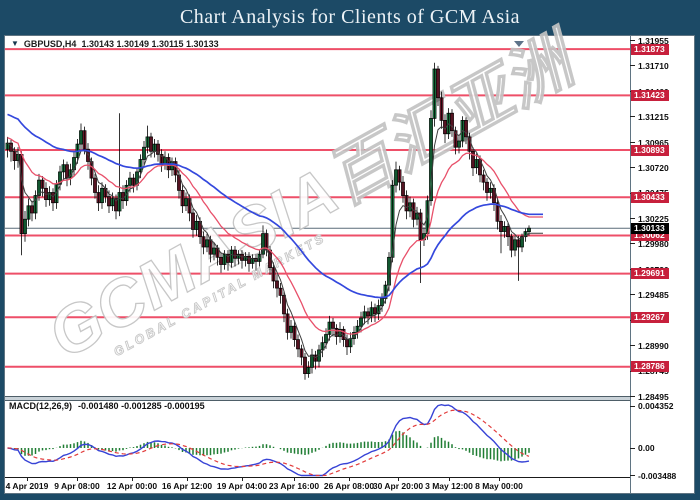  I want to click on level-price-tag: 1.30433, so click(650, 197).